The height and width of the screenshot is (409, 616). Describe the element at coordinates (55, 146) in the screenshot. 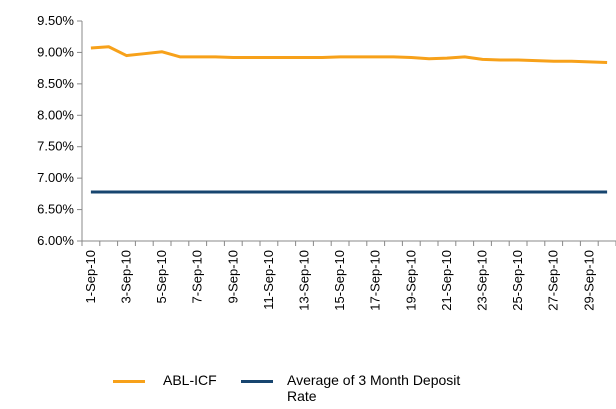

I see `y-tick-label: 7.50%` at that location.